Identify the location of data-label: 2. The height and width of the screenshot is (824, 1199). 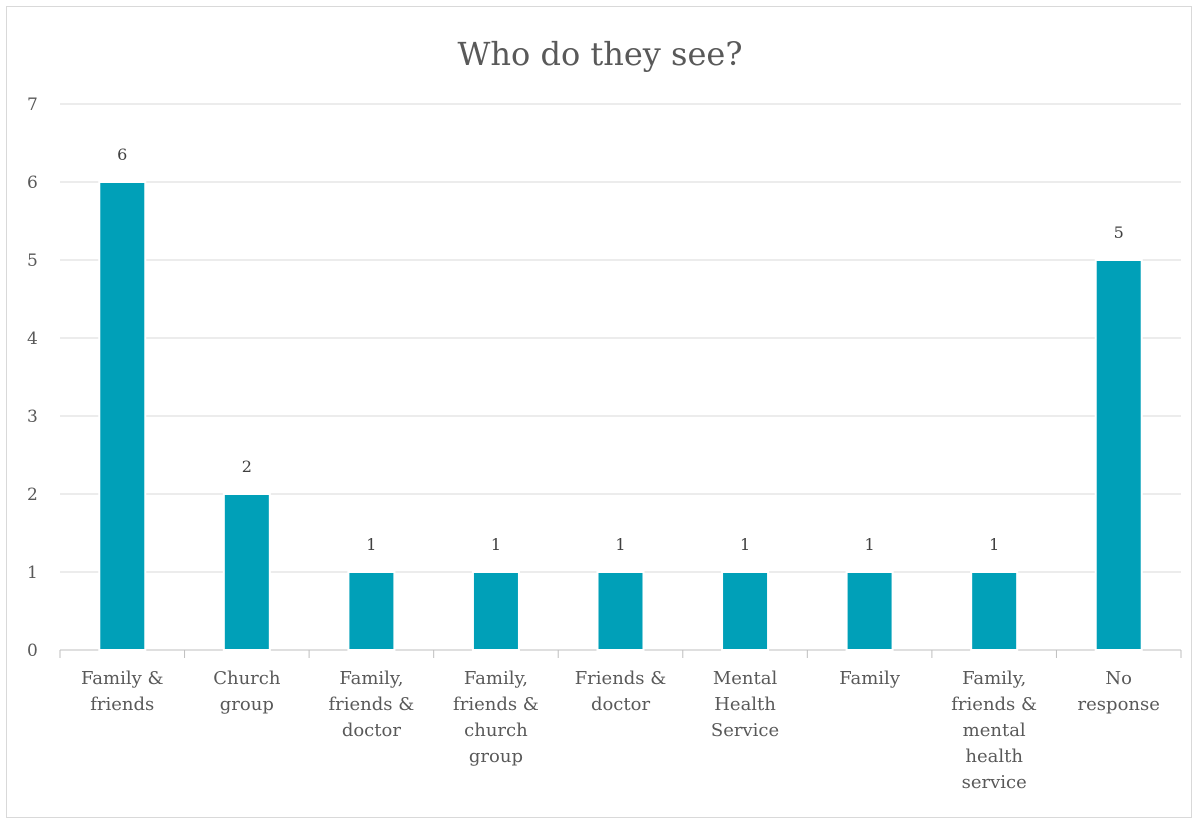
(247, 466).